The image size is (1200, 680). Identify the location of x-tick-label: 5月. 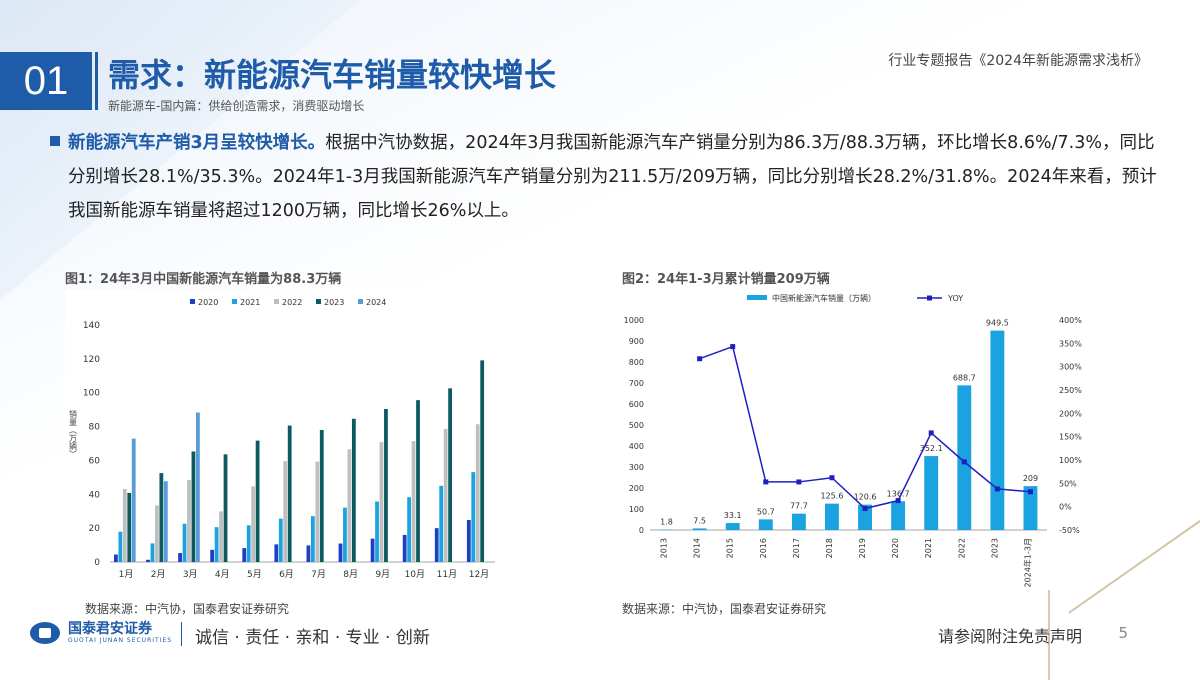
(254, 574).